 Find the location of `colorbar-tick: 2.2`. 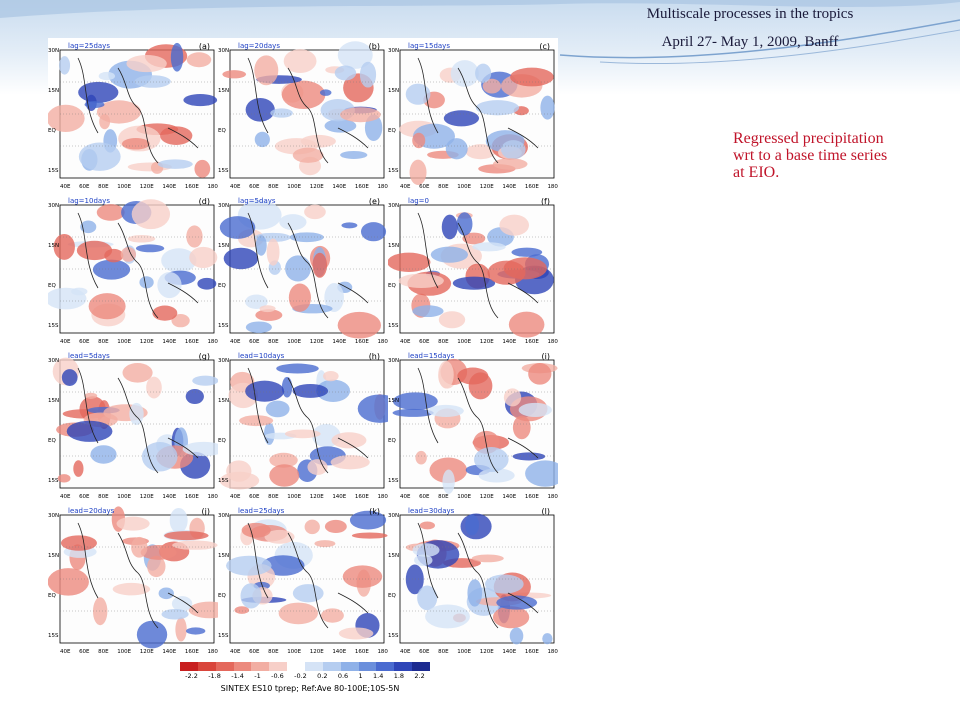

colorbar-tick: 2.2 is located at coordinates (419, 676).